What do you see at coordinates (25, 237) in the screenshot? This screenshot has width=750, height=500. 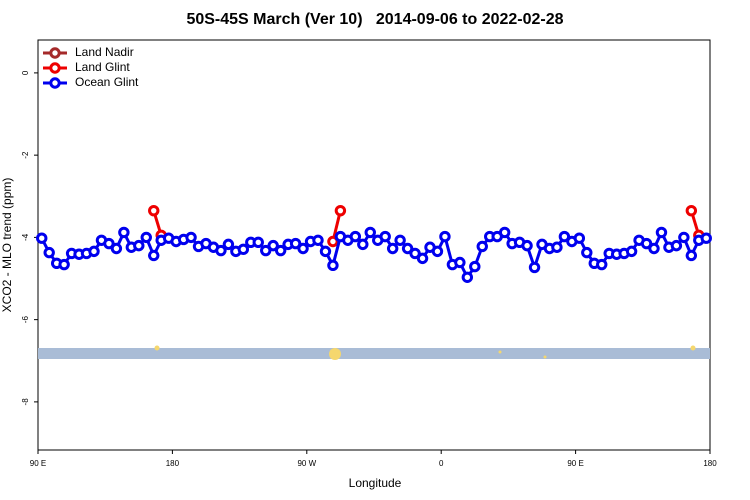 I see `y-tick-label: -4` at bounding box center [25, 237].